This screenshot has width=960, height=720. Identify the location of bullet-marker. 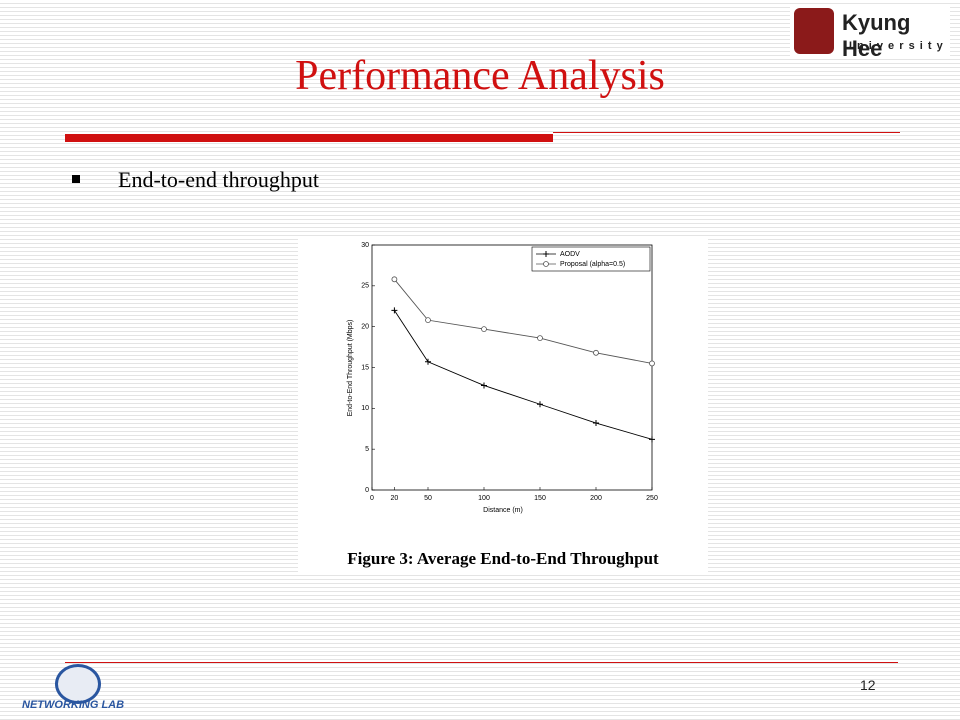
(76, 179).